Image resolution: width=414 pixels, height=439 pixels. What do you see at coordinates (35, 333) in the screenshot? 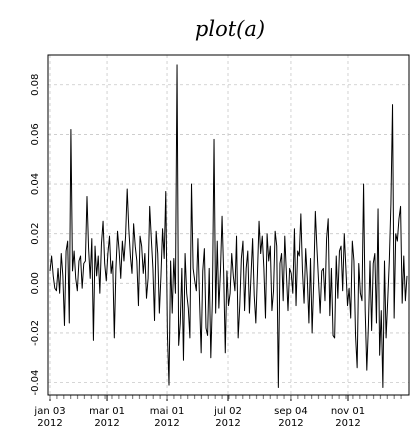
I see `y-tick-label: -0.02` at bounding box center [35, 333].